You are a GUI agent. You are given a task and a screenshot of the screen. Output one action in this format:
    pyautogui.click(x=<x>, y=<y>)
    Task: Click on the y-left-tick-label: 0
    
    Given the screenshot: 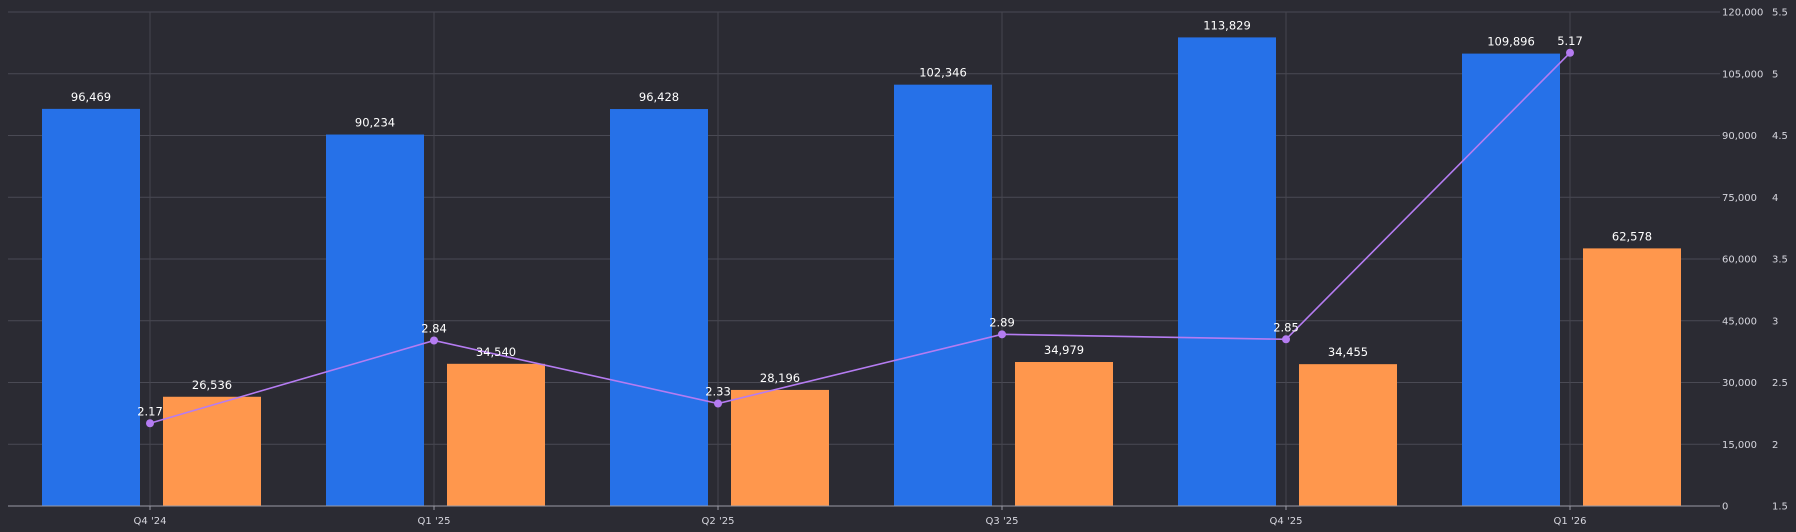 What is the action you would take?
    pyautogui.click(x=1725, y=507)
    